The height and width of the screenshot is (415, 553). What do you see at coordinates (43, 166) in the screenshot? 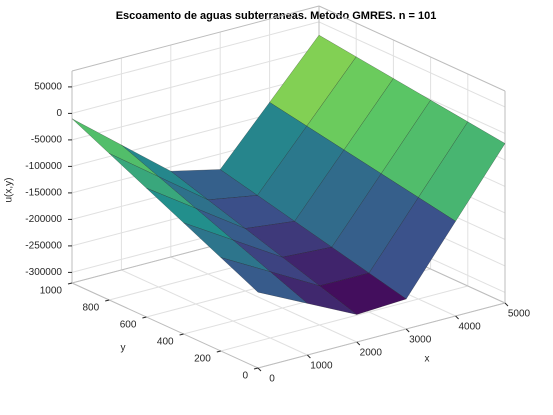
I see `z-tick-label: -100000` at bounding box center [43, 166].